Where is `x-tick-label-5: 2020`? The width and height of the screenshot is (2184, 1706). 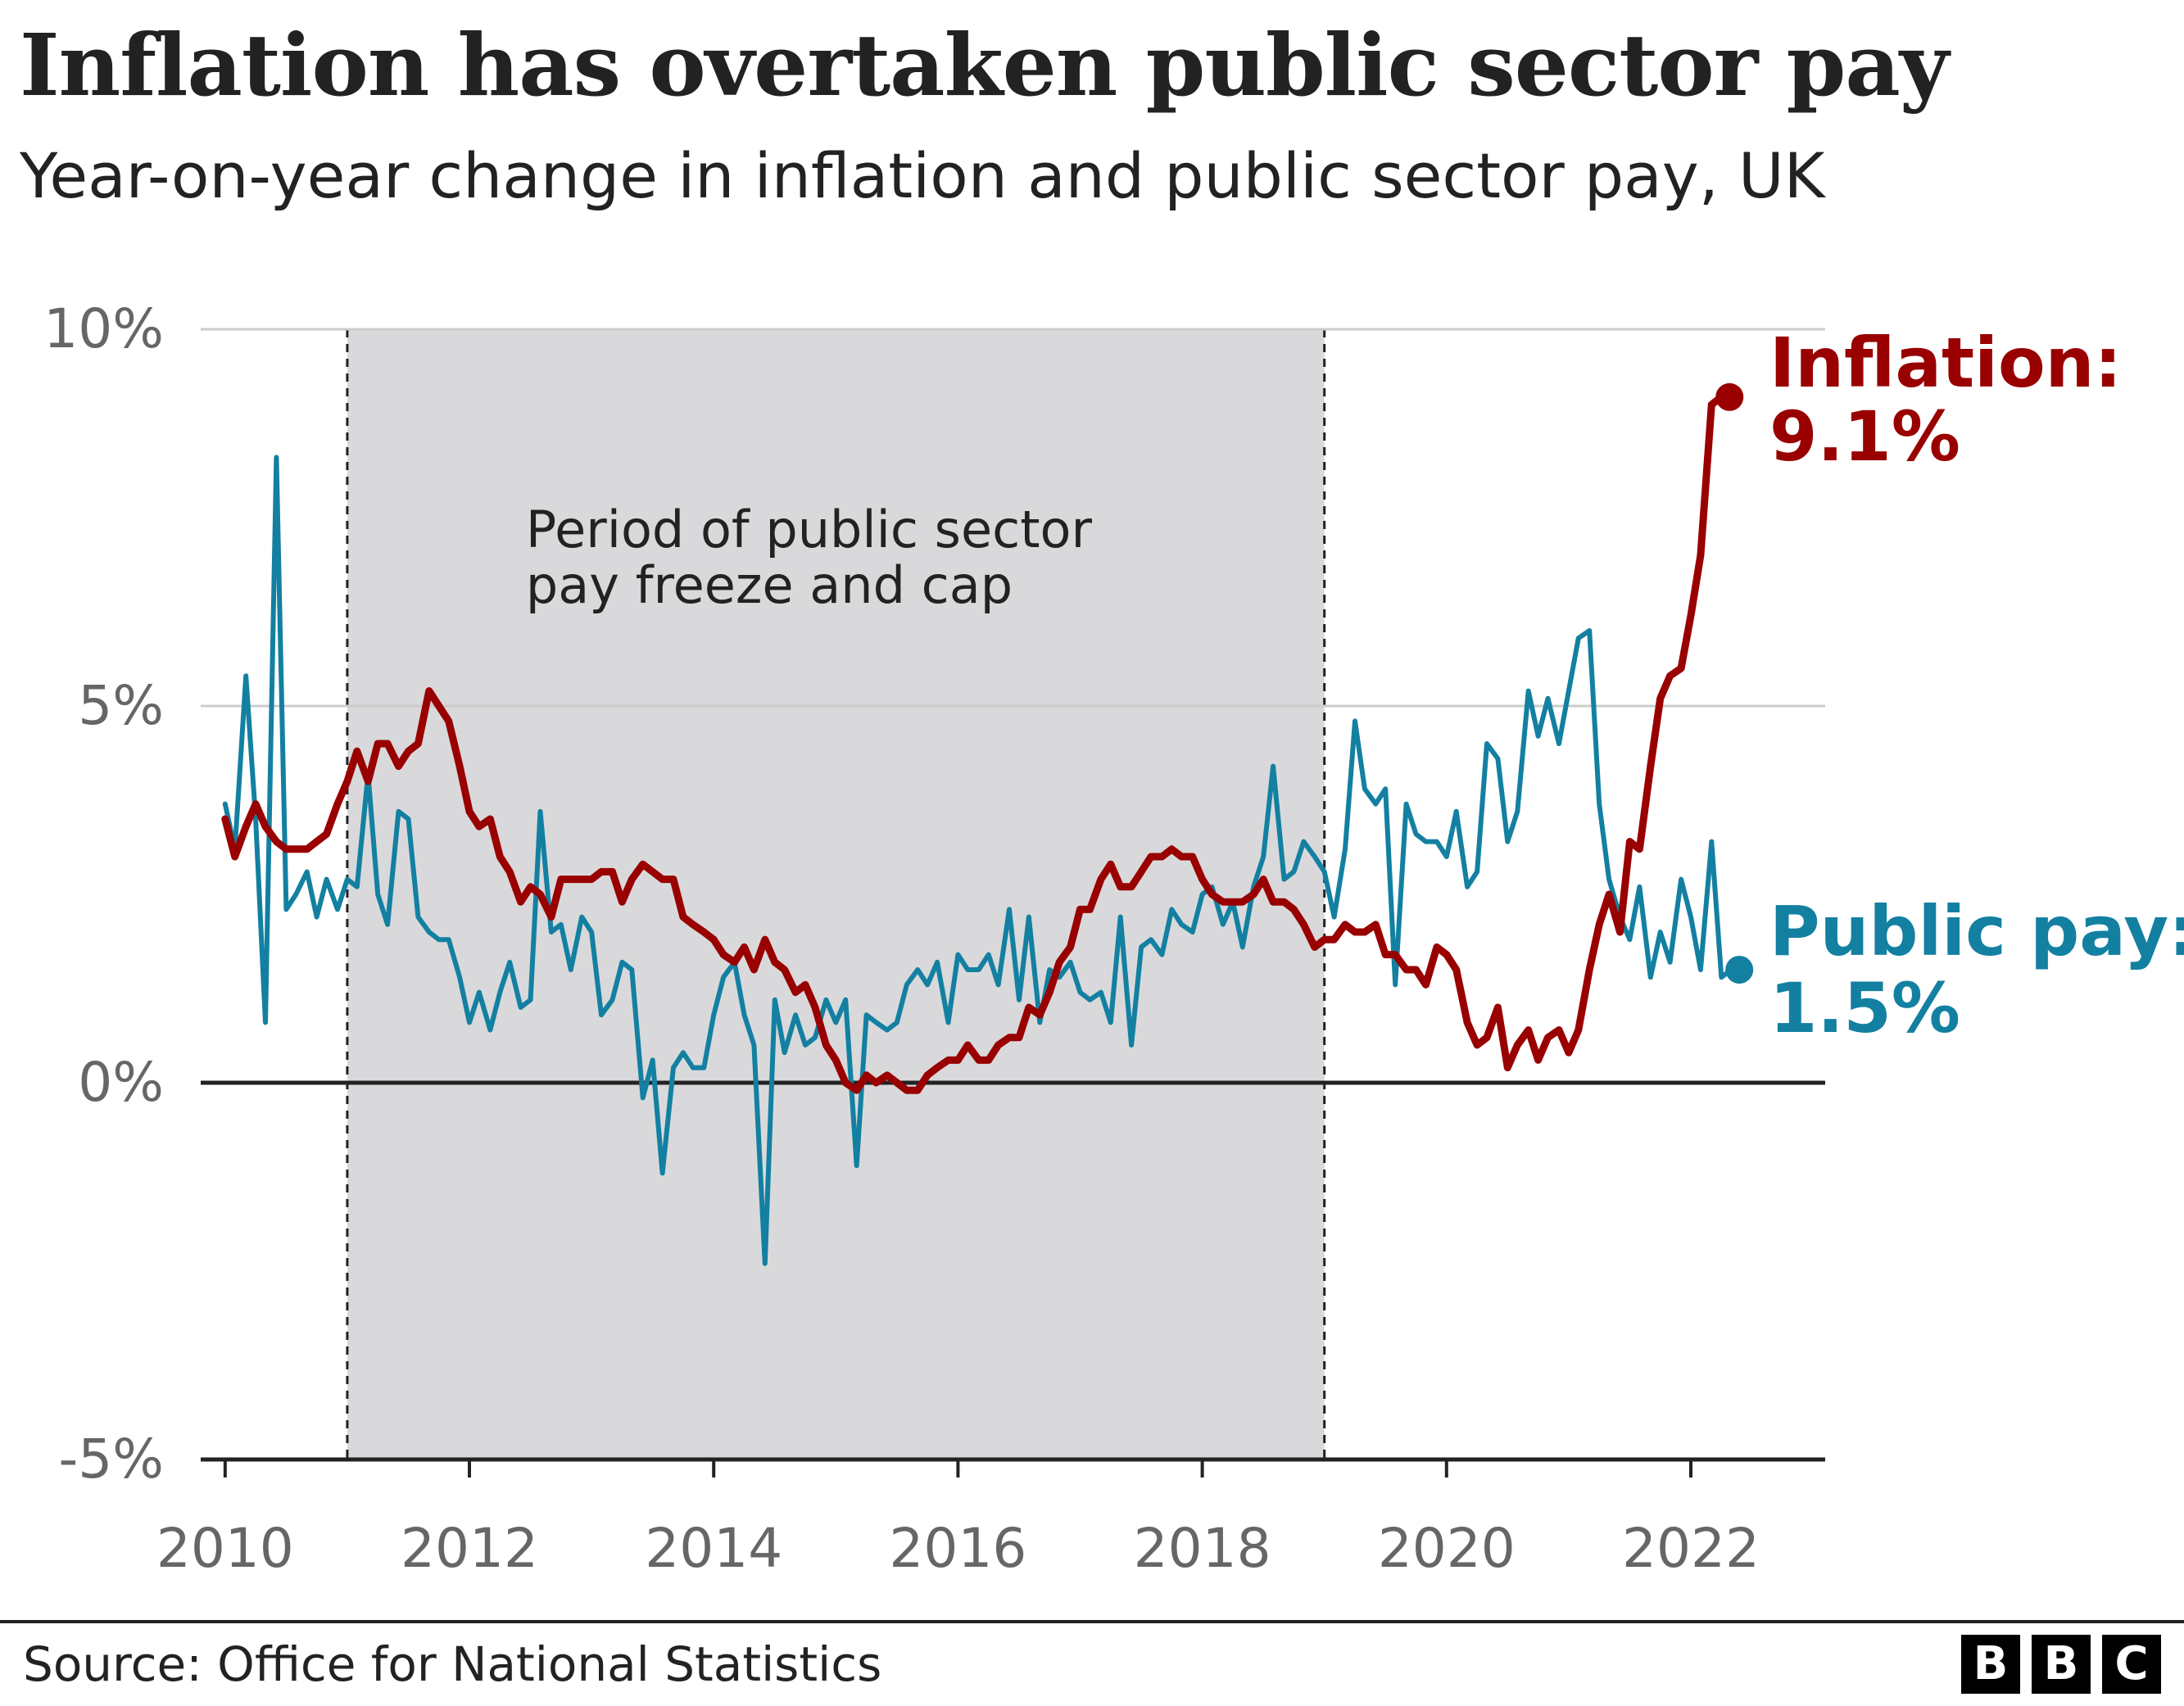
x-tick-label-5: 2020 is located at coordinates (1447, 1548).